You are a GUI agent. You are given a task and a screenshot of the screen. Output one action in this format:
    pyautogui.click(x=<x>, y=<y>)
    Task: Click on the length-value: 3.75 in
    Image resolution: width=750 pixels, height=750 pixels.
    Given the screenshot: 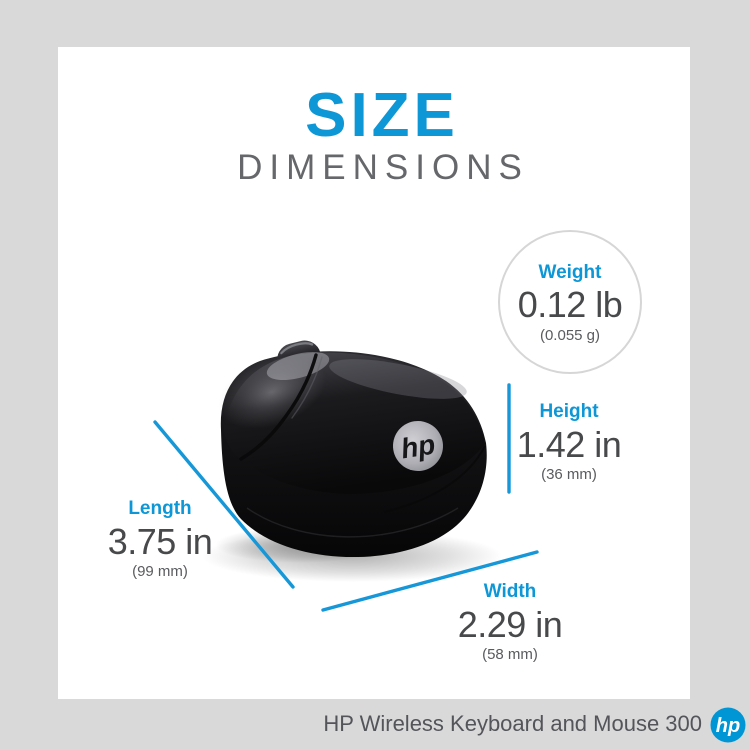 What is the action you would take?
    pyautogui.click(x=160, y=541)
    